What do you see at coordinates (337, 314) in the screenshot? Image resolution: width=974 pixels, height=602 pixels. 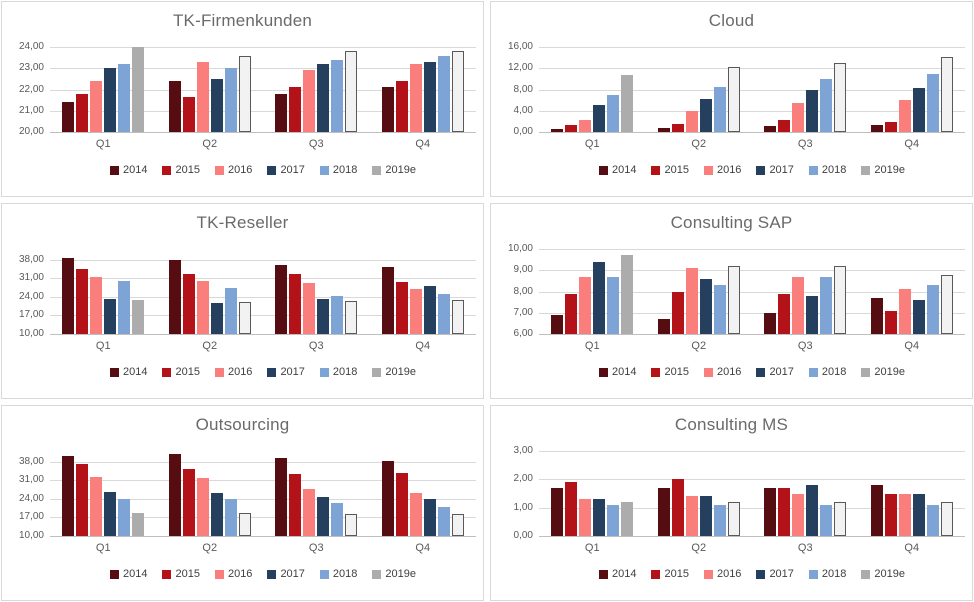 I see `bar-q3-2018` at bounding box center [337, 314].